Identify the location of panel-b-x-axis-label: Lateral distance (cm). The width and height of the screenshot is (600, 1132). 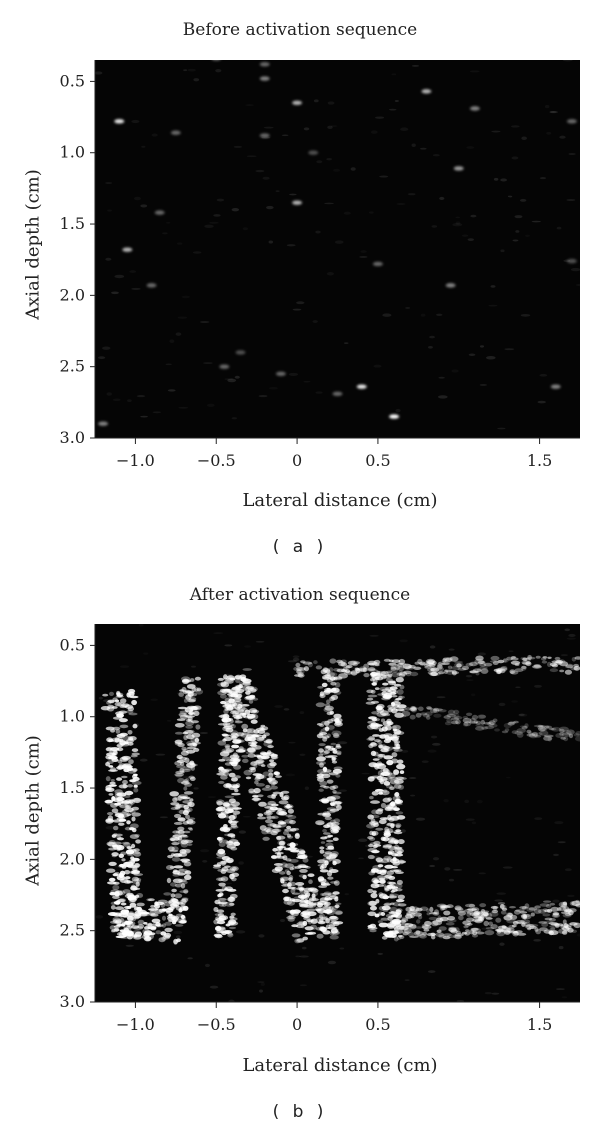
(340, 1065).